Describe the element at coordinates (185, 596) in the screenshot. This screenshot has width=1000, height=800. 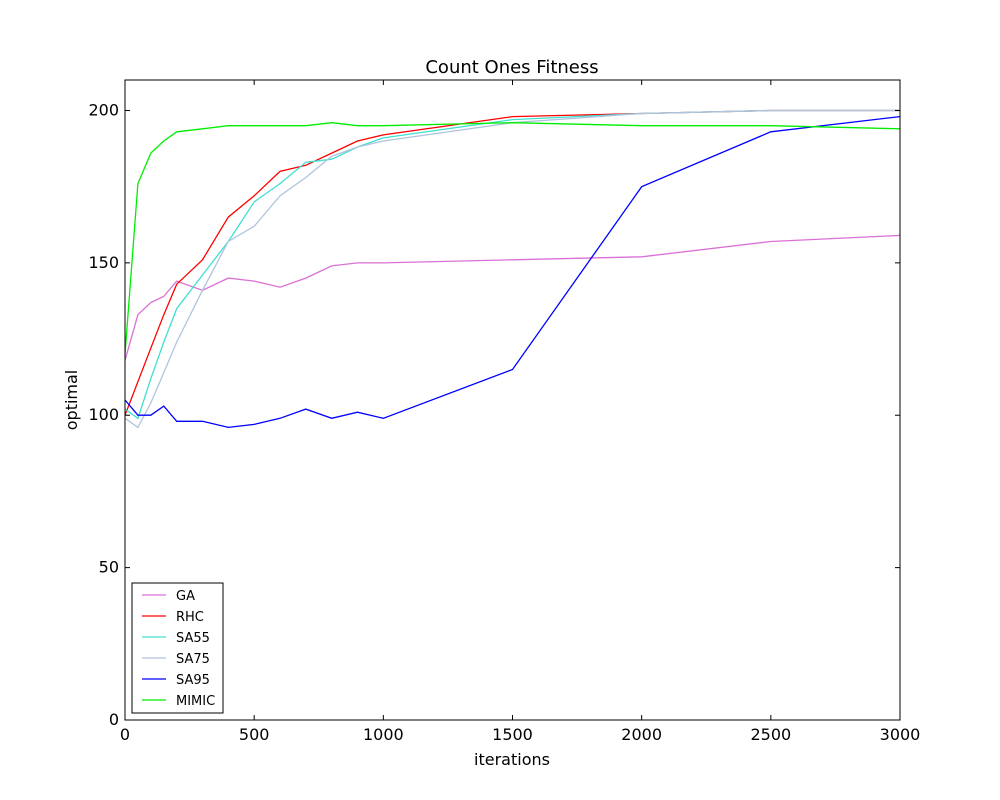
I see `legend-label-ga: GA` at that location.